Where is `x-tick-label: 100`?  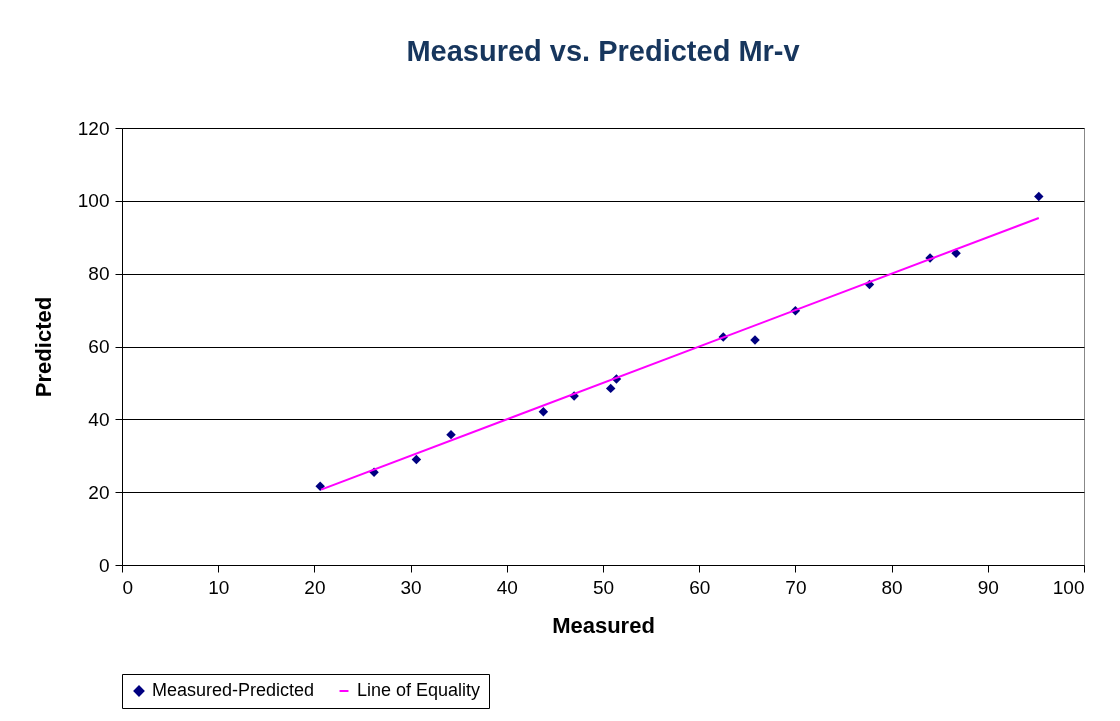 x-tick-label: 100 is located at coordinates (1068, 587).